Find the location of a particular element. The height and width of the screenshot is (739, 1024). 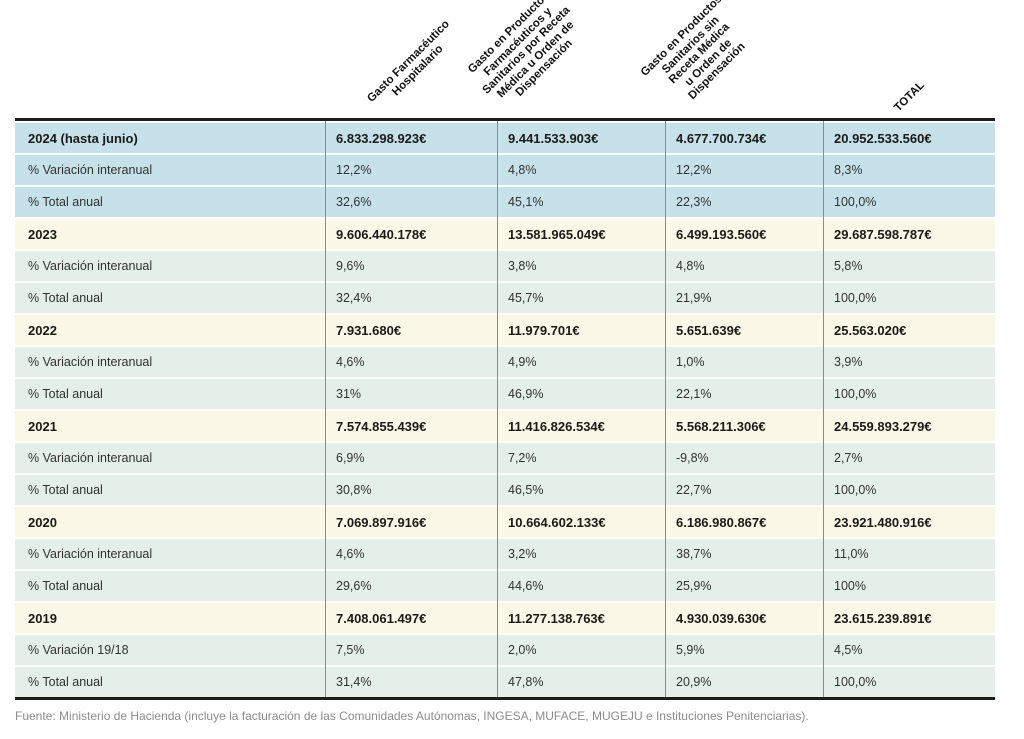

value-cell: 25,9% is located at coordinates (694, 586).